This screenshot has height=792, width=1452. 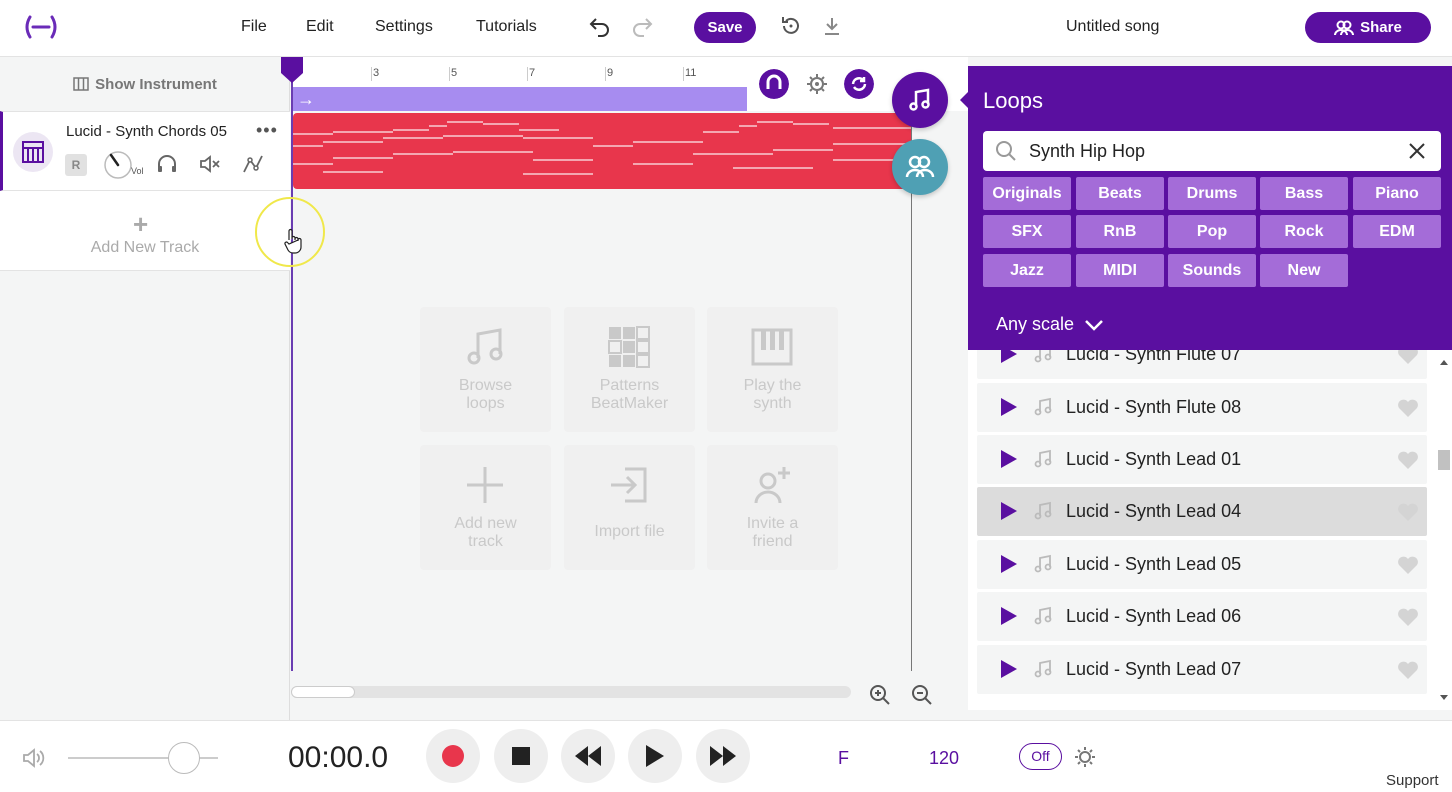 I want to click on key-selector: F, so click(x=843, y=758).